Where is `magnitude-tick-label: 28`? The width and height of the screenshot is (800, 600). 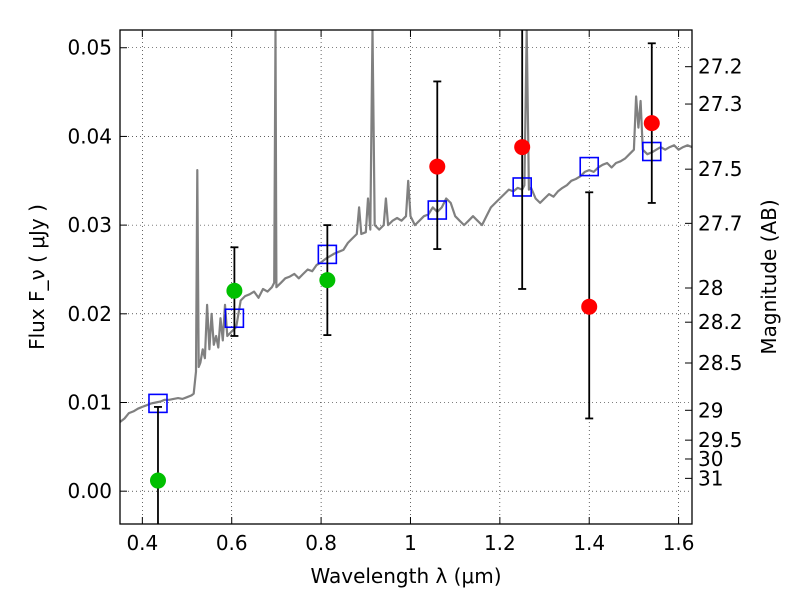 magnitude-tick-label: 28 is located at coordinates (710, 288).